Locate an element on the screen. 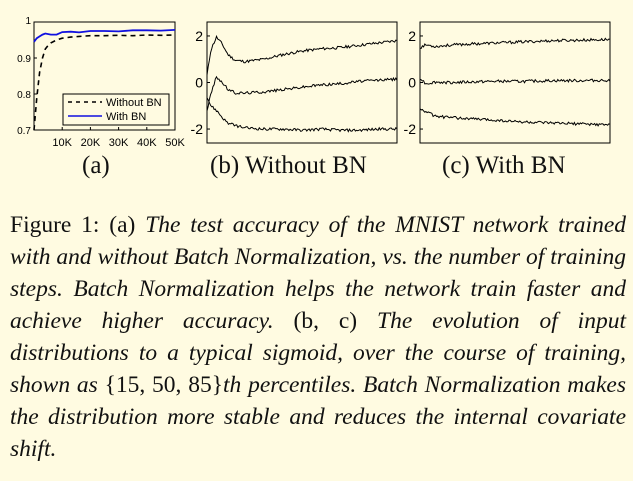  panel-b-label: (b) Without BN is located at coordinates (288, 165).